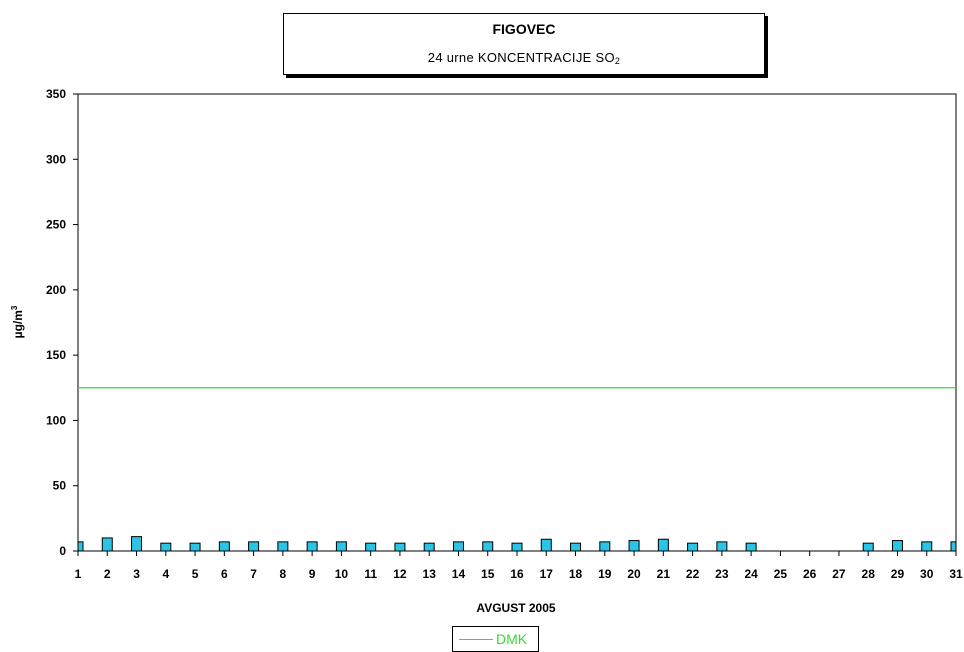  What do you see at coordinates (488, 574) in the screenshot?
I see `x-tick-label: 15` at bounding box center [488, 574].